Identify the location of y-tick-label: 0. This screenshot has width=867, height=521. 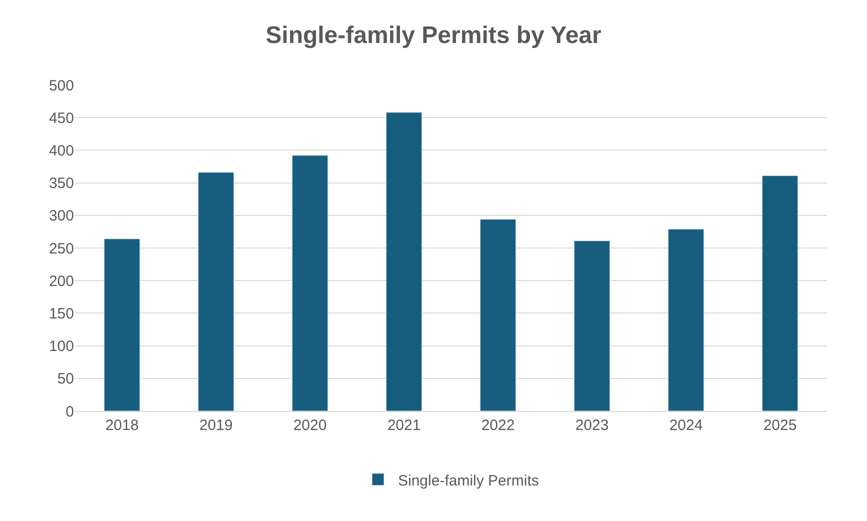
(70, 411).